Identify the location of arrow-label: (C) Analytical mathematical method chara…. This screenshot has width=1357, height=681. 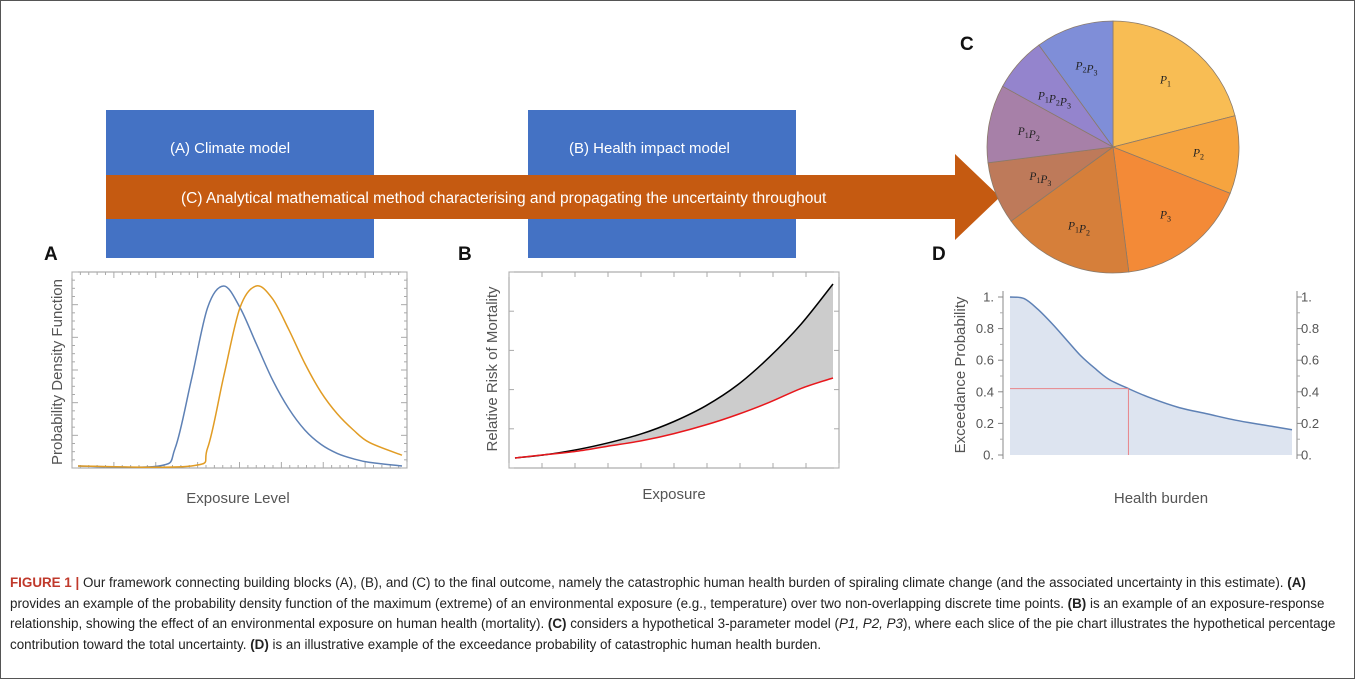
(504, 198).